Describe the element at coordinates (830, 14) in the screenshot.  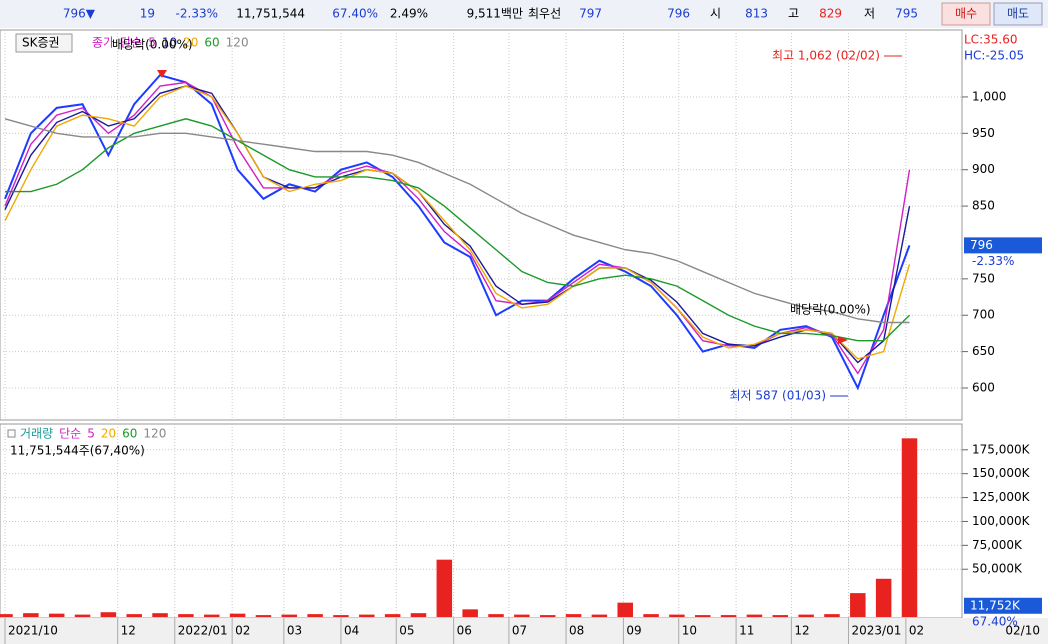
I see `high: 829` at that location.